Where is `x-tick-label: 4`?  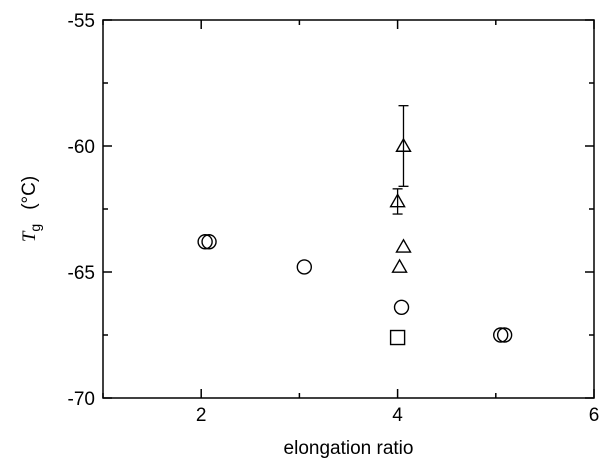 x-tick-label: 4 is located at coordinates (397, 415).